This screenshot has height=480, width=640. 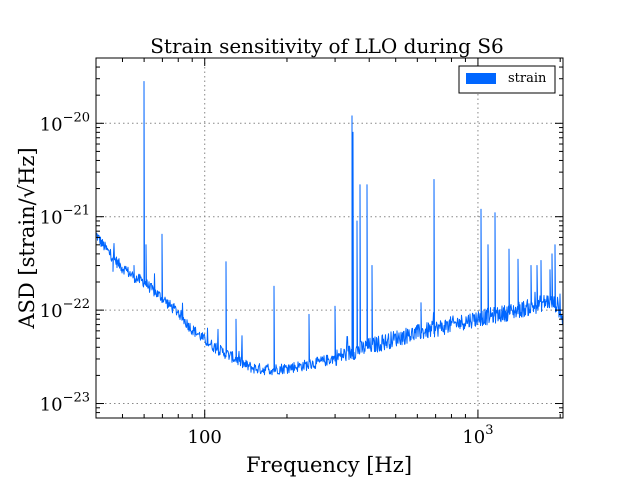 What do you see at coordinates (205, 437) in the screenshot?
I see `x-tick-label: 100` at bounding box center [205, 437].